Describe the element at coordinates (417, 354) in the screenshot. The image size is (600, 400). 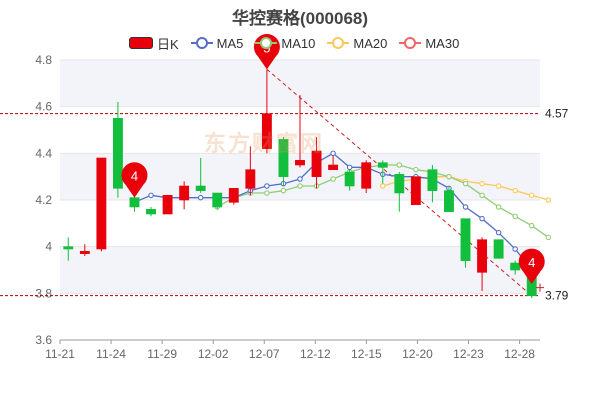
I see `x-tick-label: 12-20` at that location.